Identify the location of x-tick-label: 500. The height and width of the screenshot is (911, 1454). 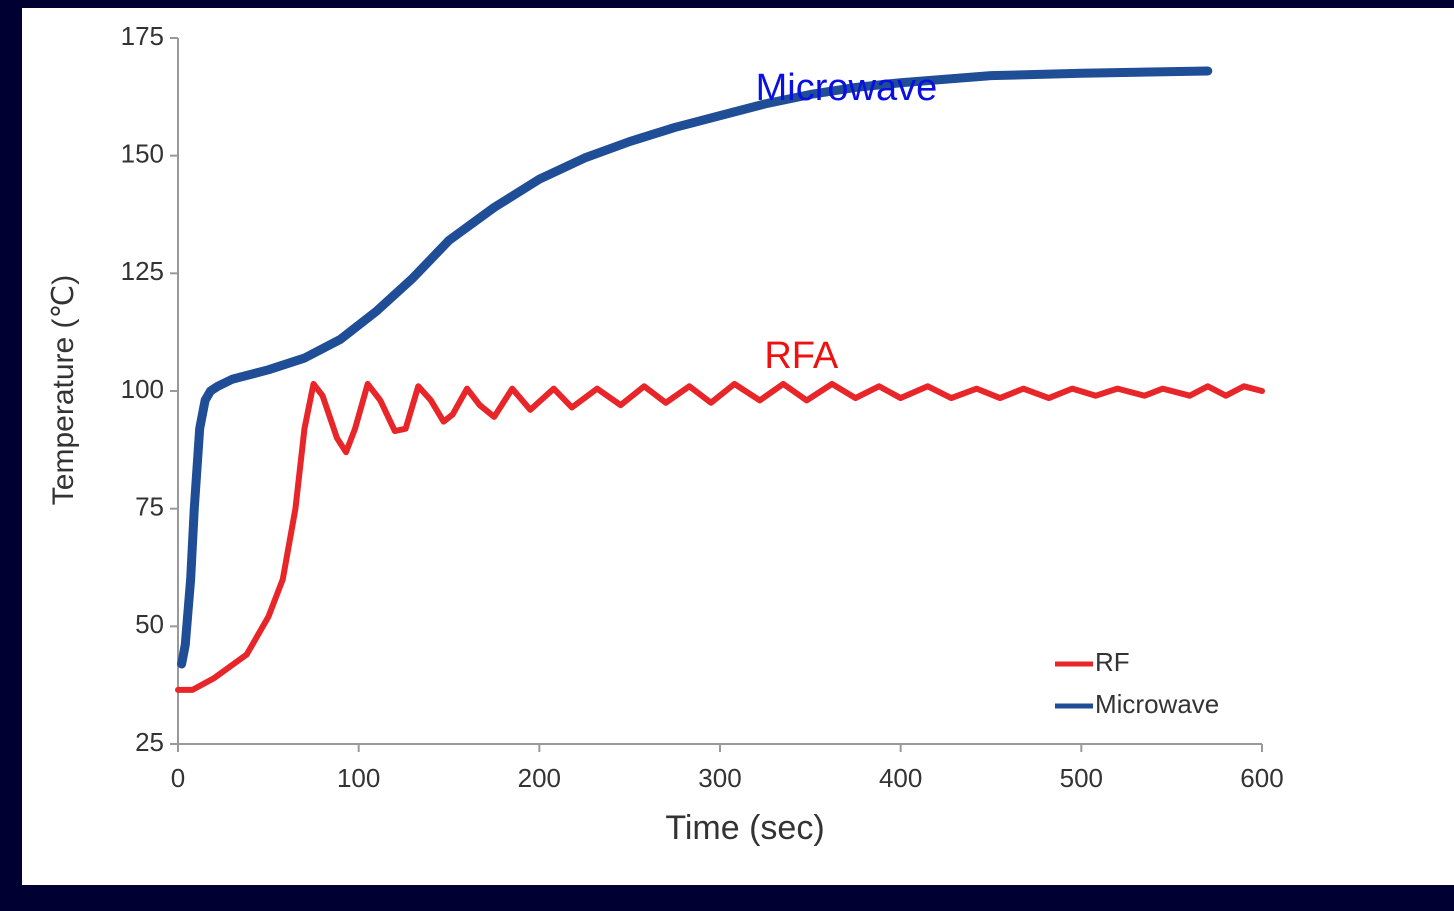
(1081, 778).